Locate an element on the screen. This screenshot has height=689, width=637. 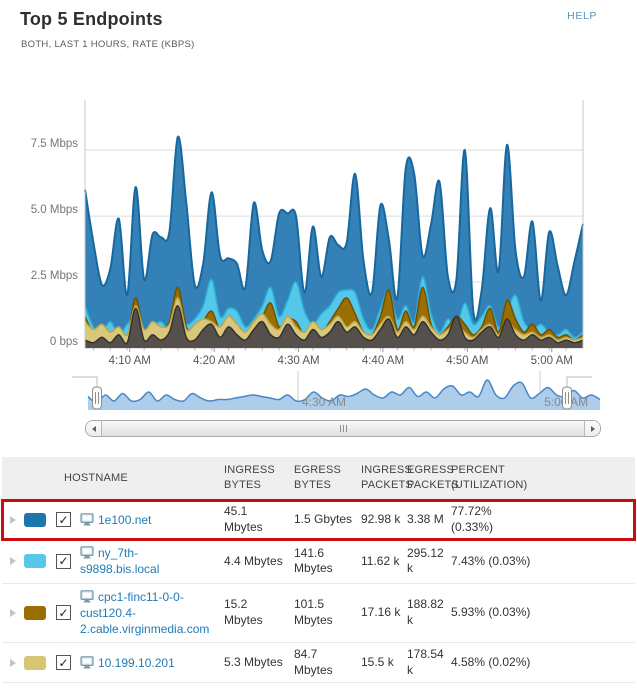
percent-utilization-cell: 5.93% (0.03%) is located at coordinates (491, 612).